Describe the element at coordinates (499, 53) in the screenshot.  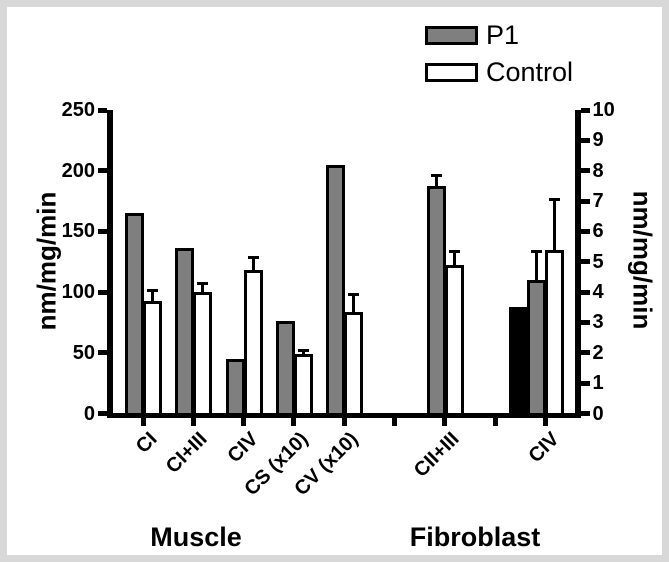
I see `legend: P1 Control` at that location.